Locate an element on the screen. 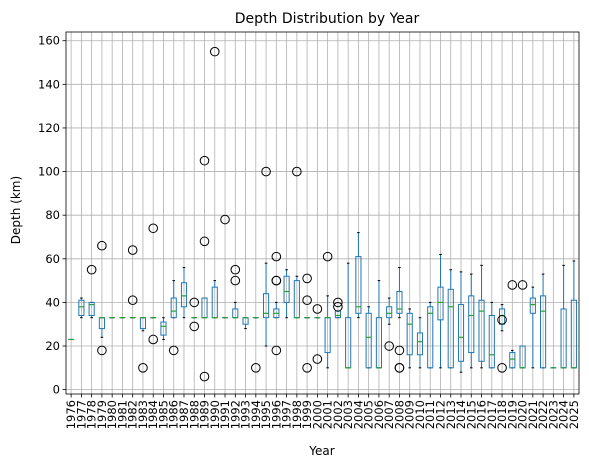  x-tick-label: 1977 is located at coordinates (81, 414).